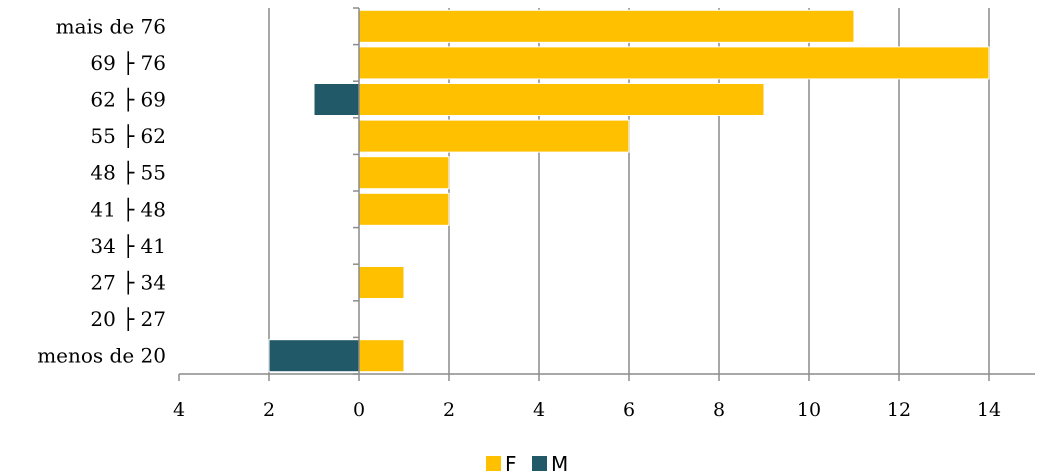 The height and width of the screenshot is (473, 1045). Describe the element at coordinates (719, 410) in the screenshot. I see `x-tick-label: 8` at that location.